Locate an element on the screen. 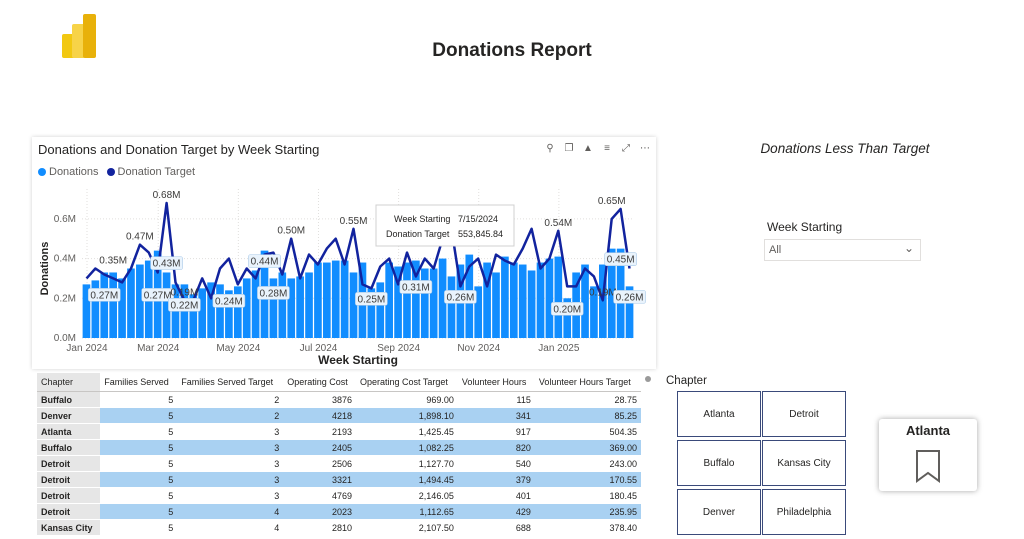 The width and height of the screenshot is (1024, 539). table-row: Denver 5 2 4218 1,898.10 341 85.25 is located at coordinates (339, 415).